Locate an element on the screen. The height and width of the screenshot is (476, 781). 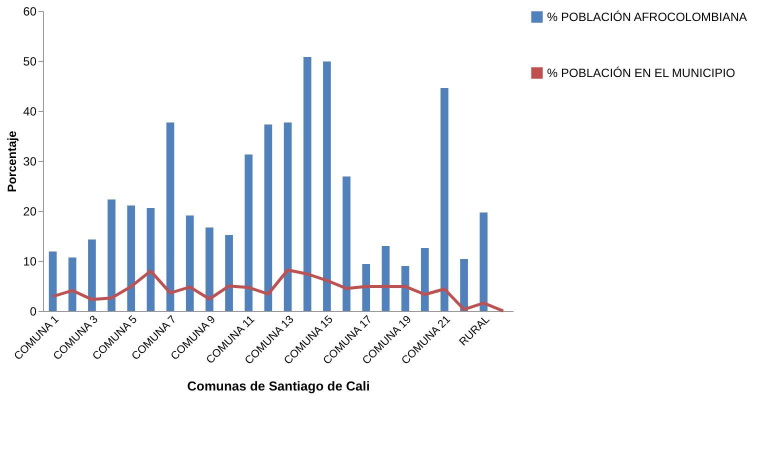
y-tick-label: 20 is located at coordinates (30, 211).